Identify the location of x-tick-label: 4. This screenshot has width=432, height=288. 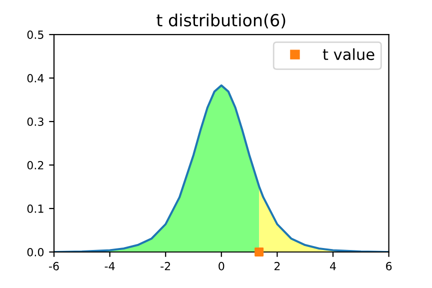
(333, 266).